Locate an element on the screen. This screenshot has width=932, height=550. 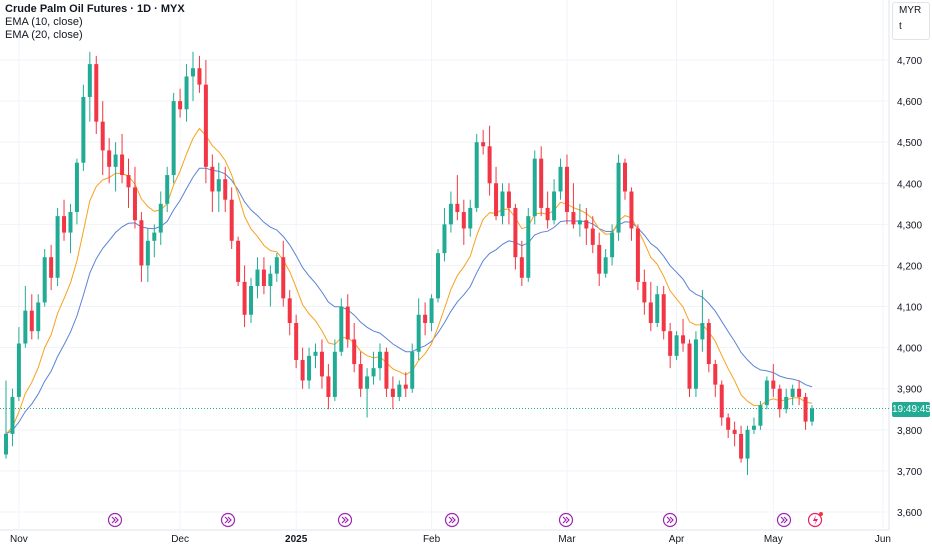
x-tick-label: Jun is located at coordinates (883, 539).